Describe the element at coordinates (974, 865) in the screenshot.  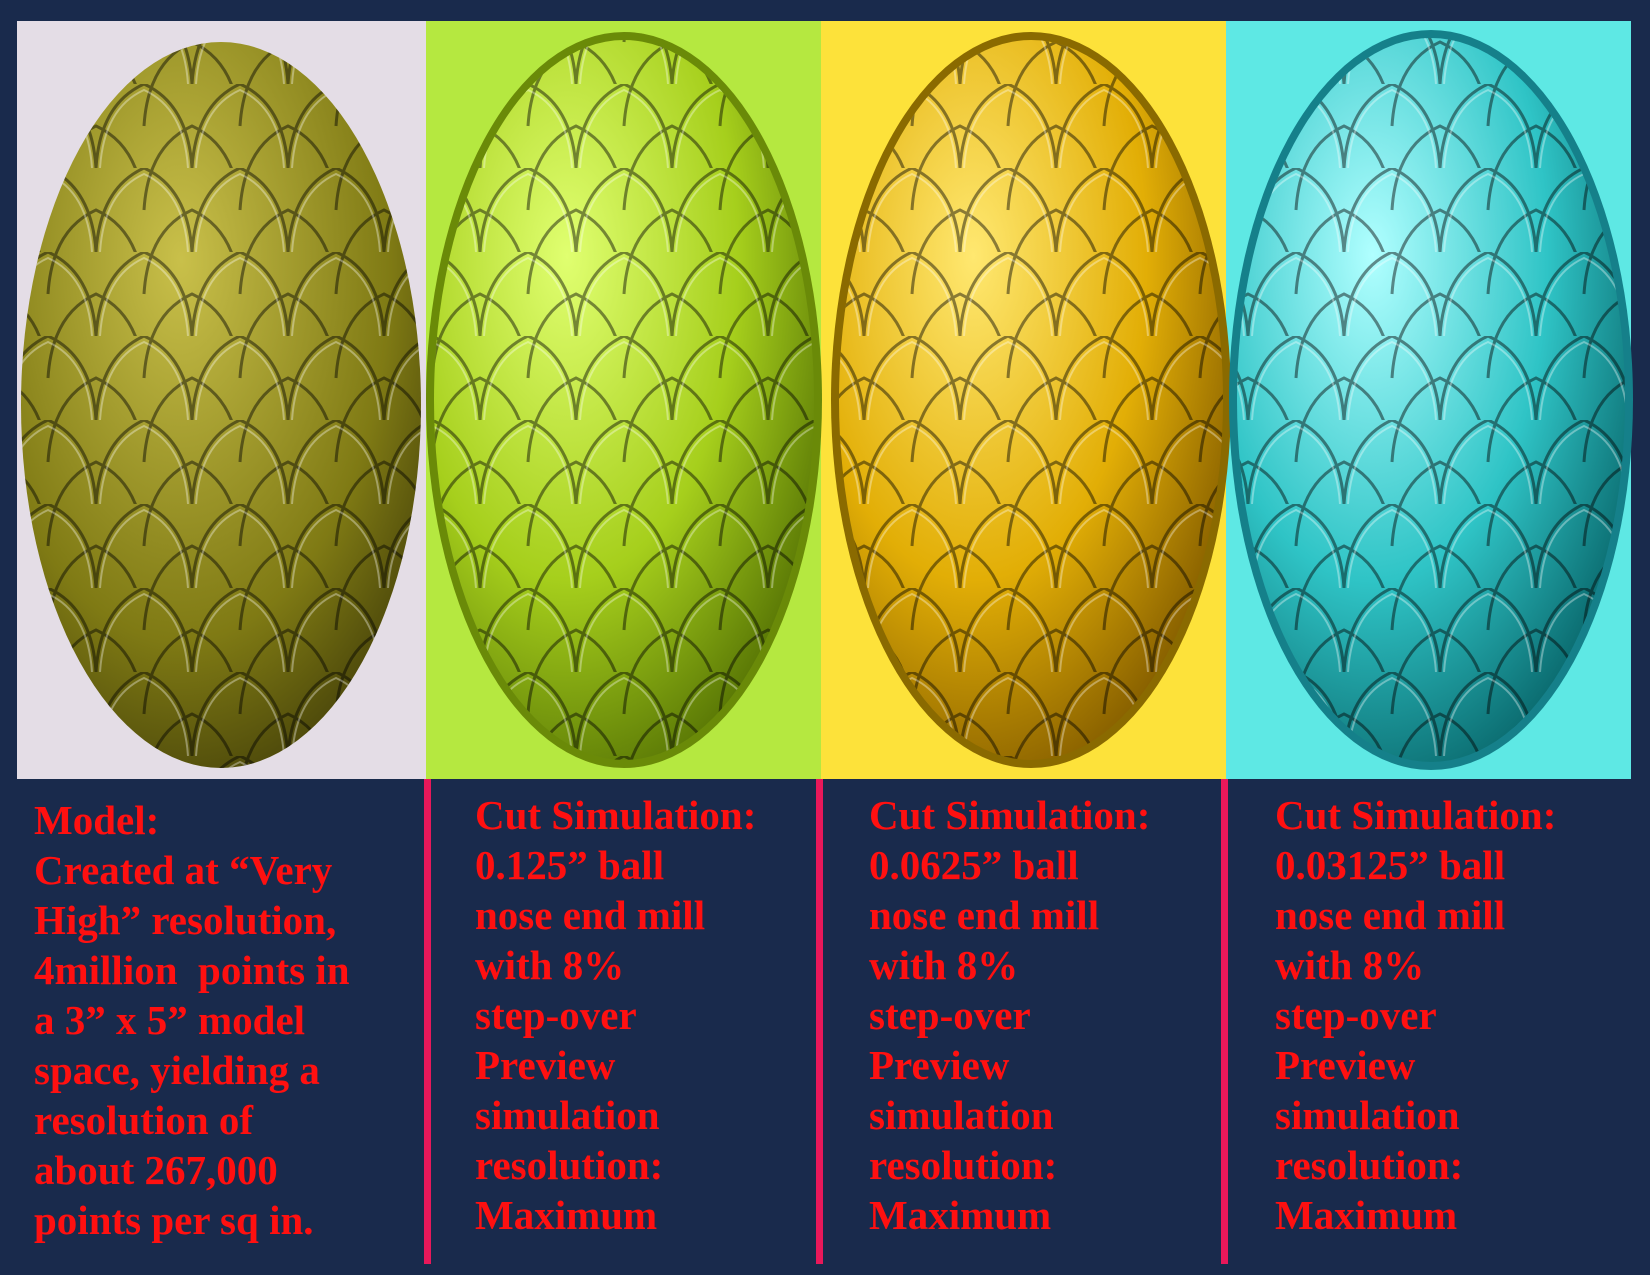
I see `caption-line: 0.0625” ball` at that location.